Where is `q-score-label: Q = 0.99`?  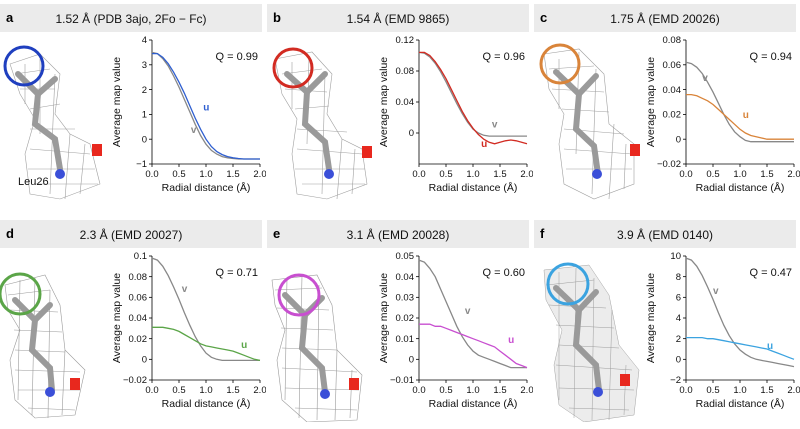
q-score-label: Q = 0.99 is located at coordinates (236, 57).